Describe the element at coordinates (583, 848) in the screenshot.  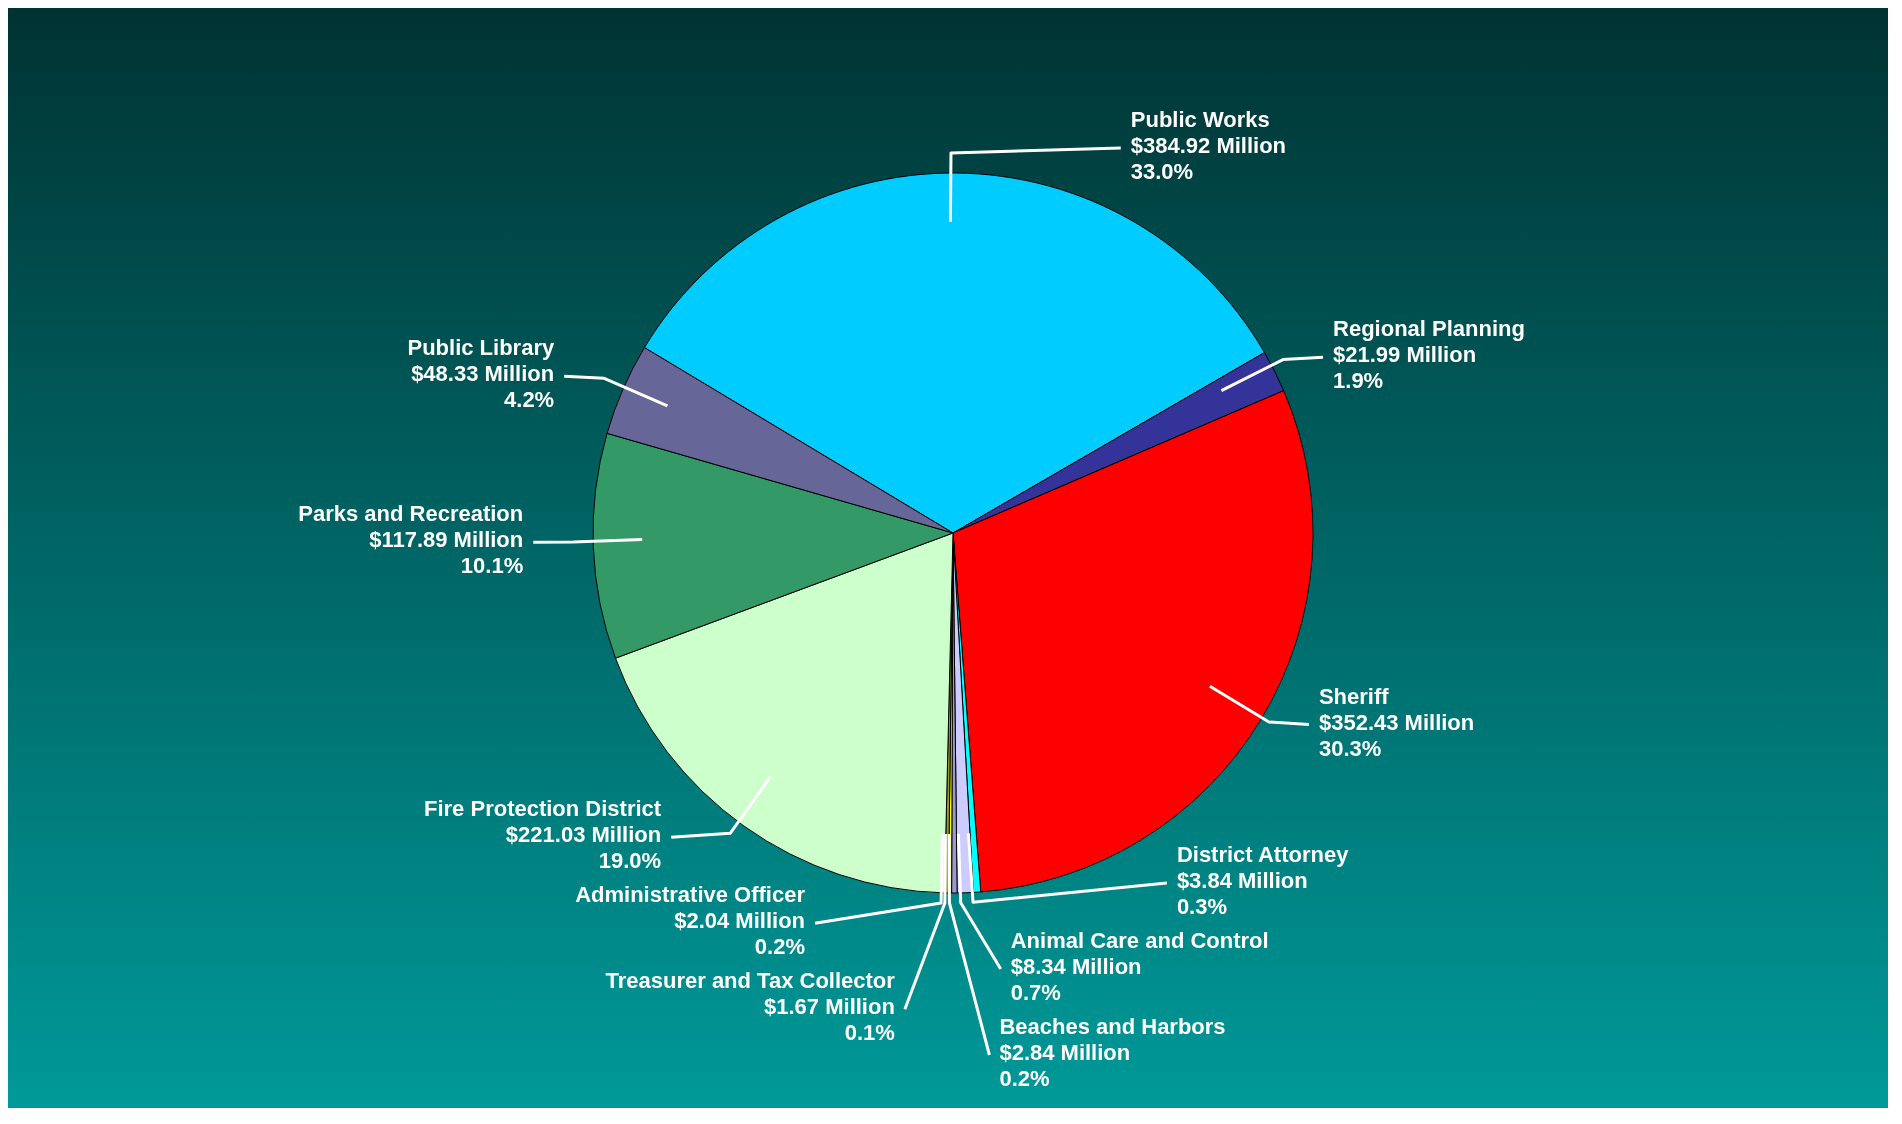
I see `data-label: $221.03 Million 19.0%` at that location.